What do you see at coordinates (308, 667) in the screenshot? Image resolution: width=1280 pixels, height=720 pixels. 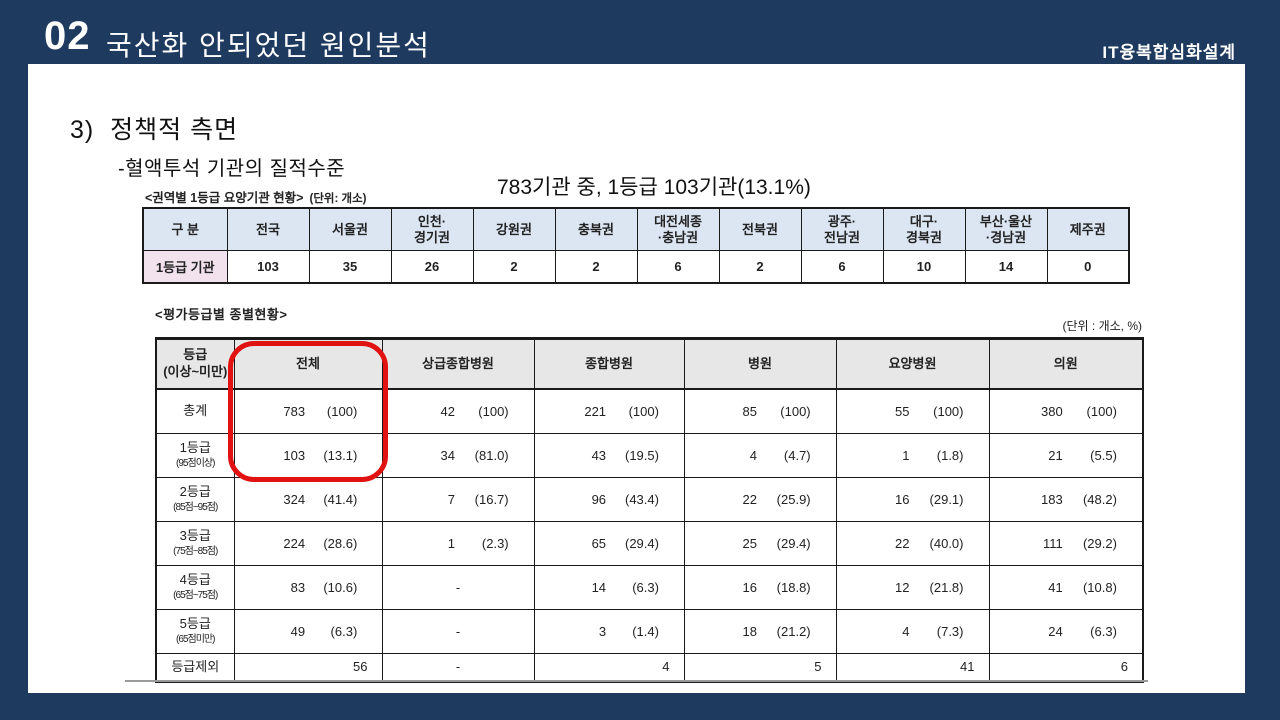 I see `table2-value-cell: 56` at bounding box center [308, 667].